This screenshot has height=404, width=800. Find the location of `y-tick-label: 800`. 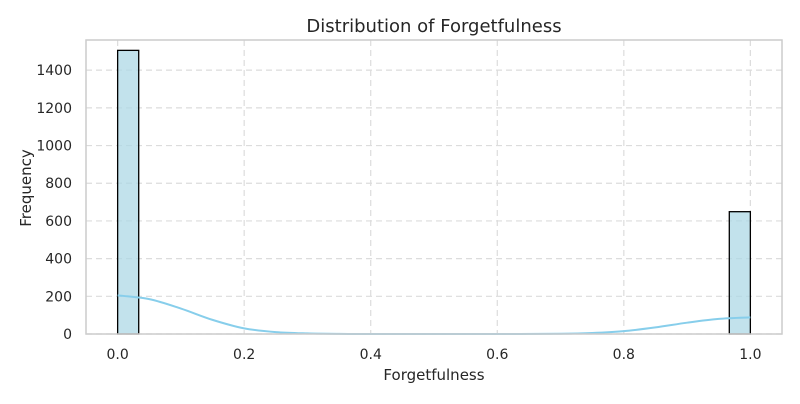

y-tick-label: 800 is located at coordinates (58, 184).